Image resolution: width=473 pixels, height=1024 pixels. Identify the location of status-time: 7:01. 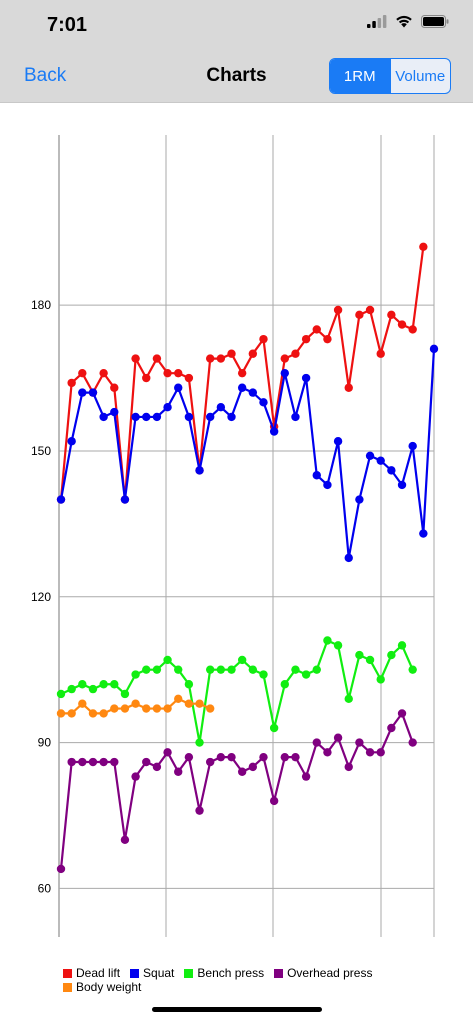
(67, 25).